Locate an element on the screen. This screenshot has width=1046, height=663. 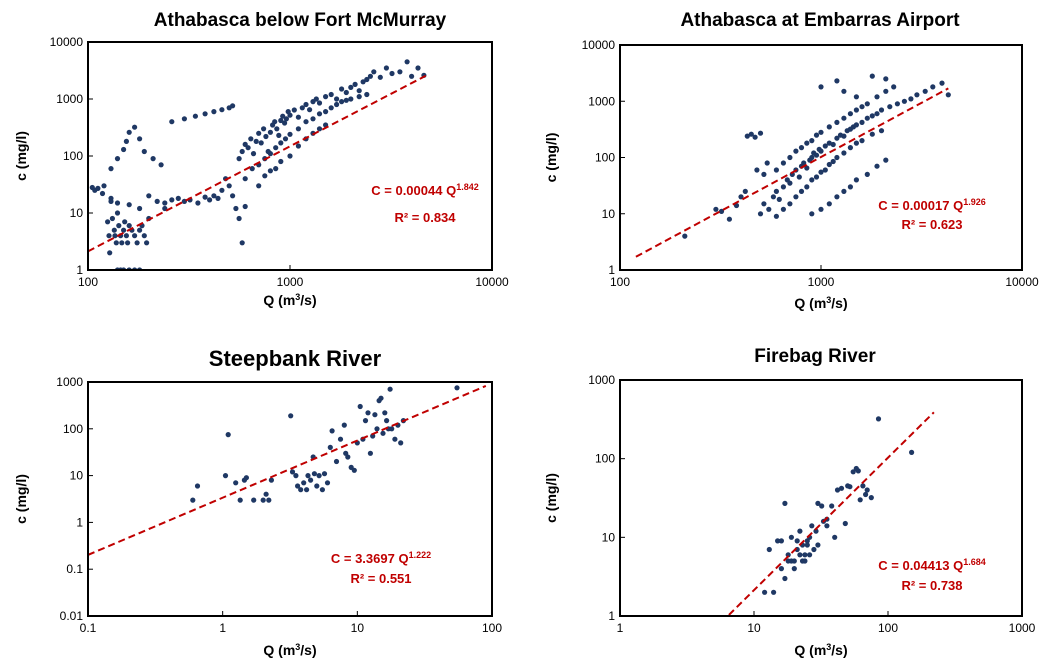
fit-equation: C = 0.04413 Q1.684 is located at coordinates (931, 565).